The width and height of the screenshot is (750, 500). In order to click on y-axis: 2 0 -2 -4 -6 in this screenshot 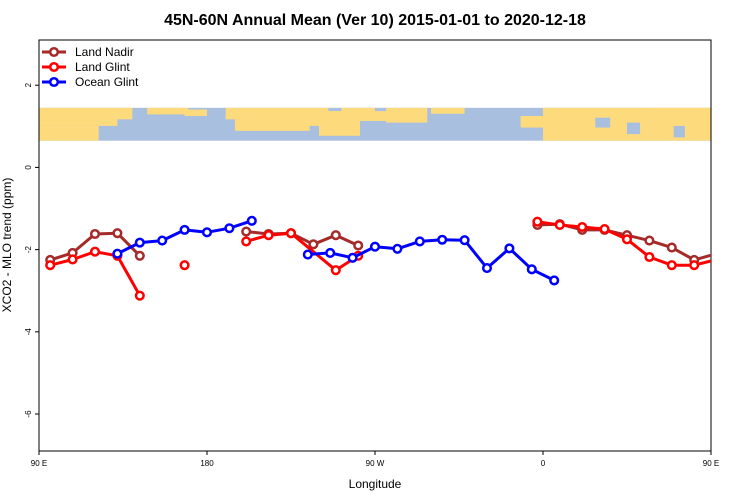, I will do `click(31, 250)`.